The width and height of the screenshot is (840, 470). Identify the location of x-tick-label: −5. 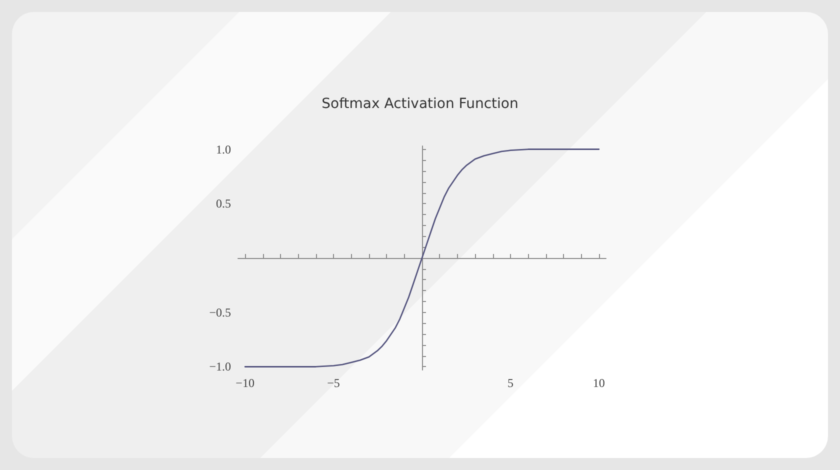
(333, 383).